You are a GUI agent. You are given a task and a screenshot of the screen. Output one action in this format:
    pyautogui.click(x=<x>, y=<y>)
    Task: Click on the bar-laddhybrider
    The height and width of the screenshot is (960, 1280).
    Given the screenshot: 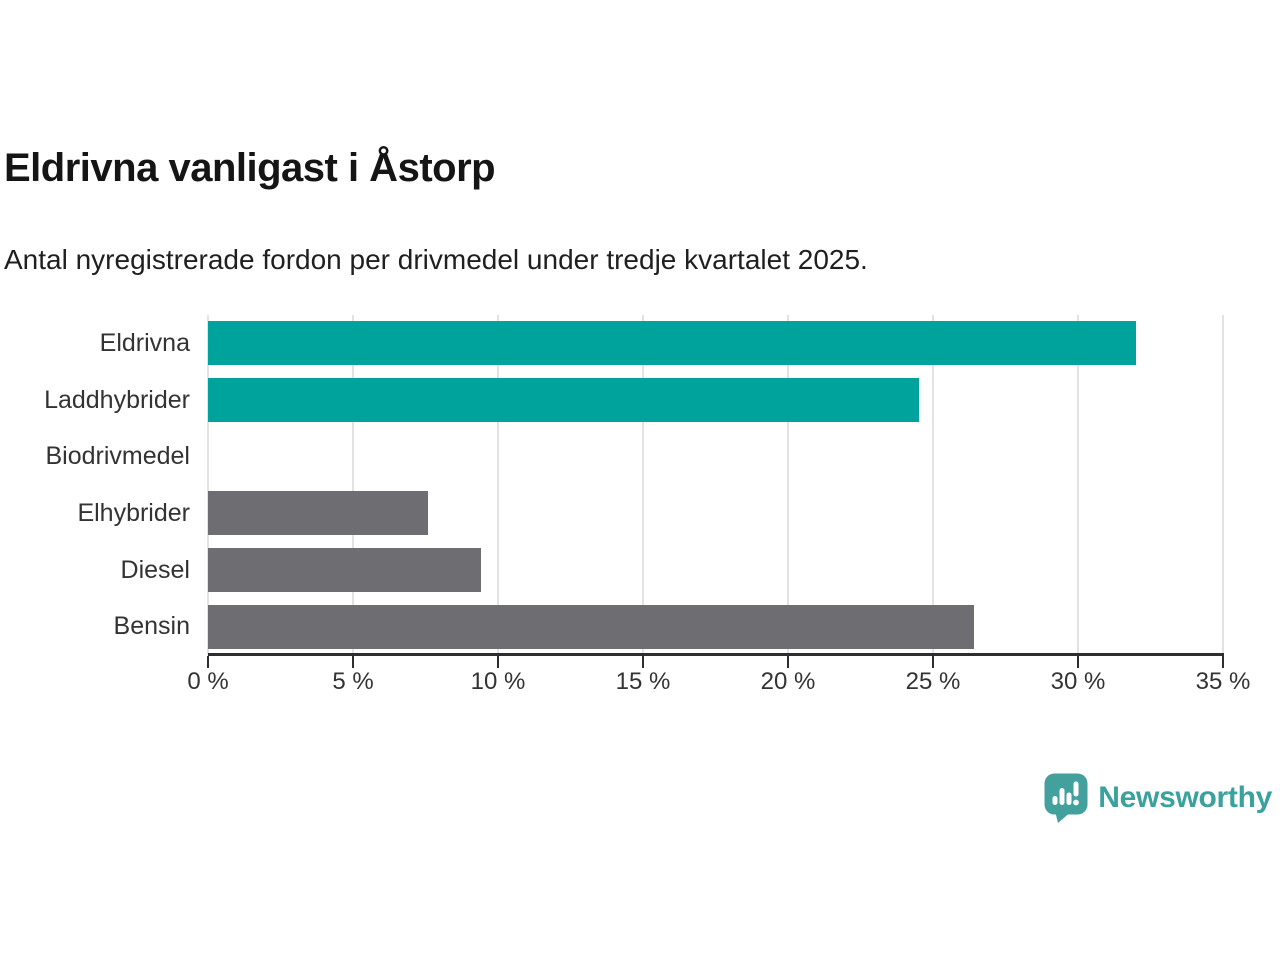 What is the action you would take?
    pyautogui.click(x=563, y=400)
    